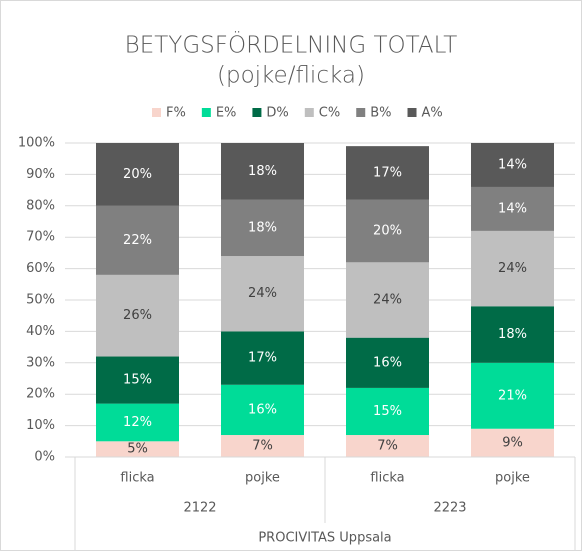  I want to click on group-label: PROCIVITAS Uppsala, so click(324, 538).